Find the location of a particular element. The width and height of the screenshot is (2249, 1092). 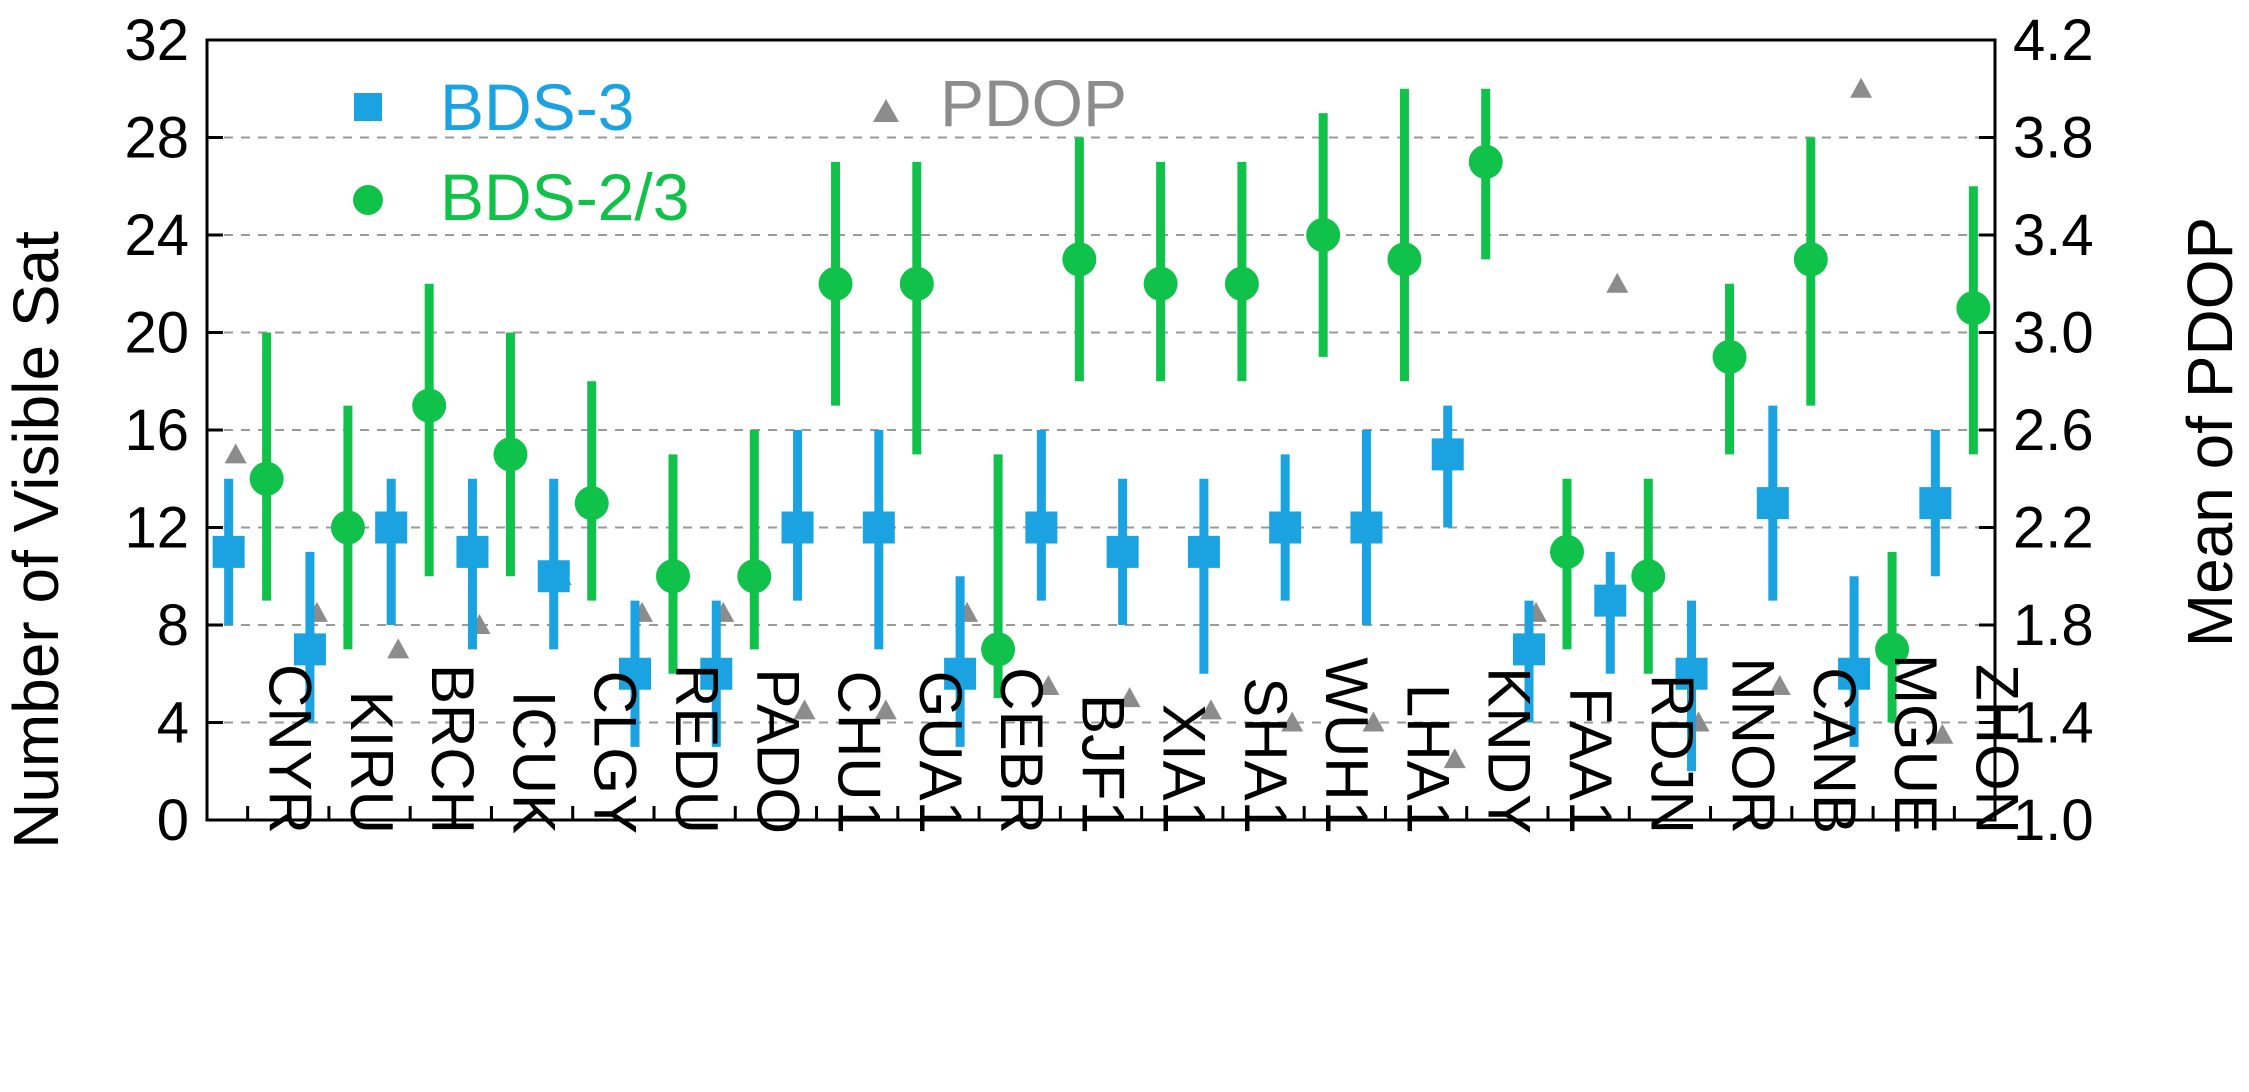

y-tick-label-right: 1.8 is located at coordinates (2053, 625).